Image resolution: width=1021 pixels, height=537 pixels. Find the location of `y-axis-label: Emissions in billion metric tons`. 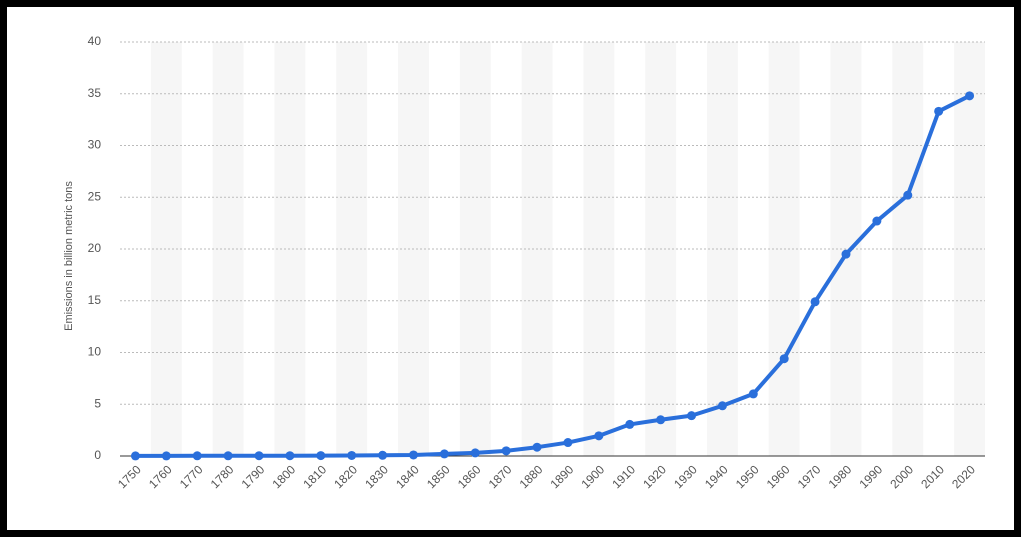

y-axis-label: Emissions in billion metric tons is located at coordinates (69, 256).